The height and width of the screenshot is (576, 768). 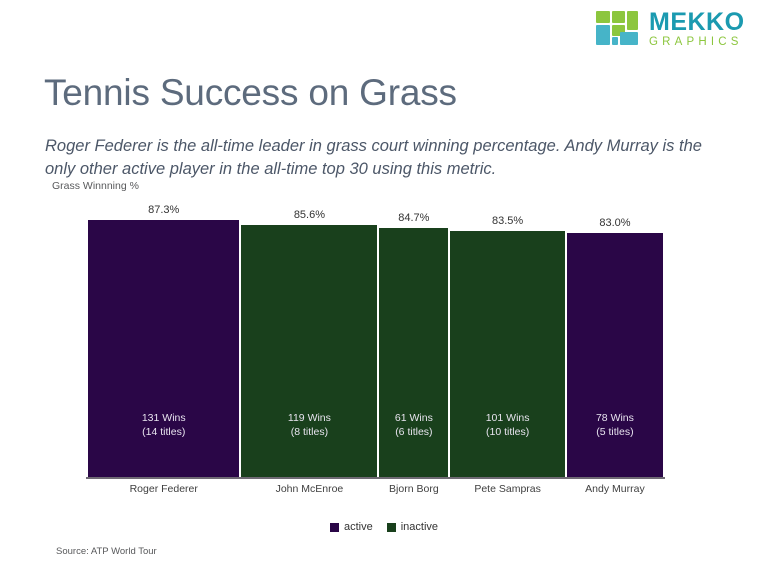 I want to click on chart-baseline, so click(x=375, y=478).